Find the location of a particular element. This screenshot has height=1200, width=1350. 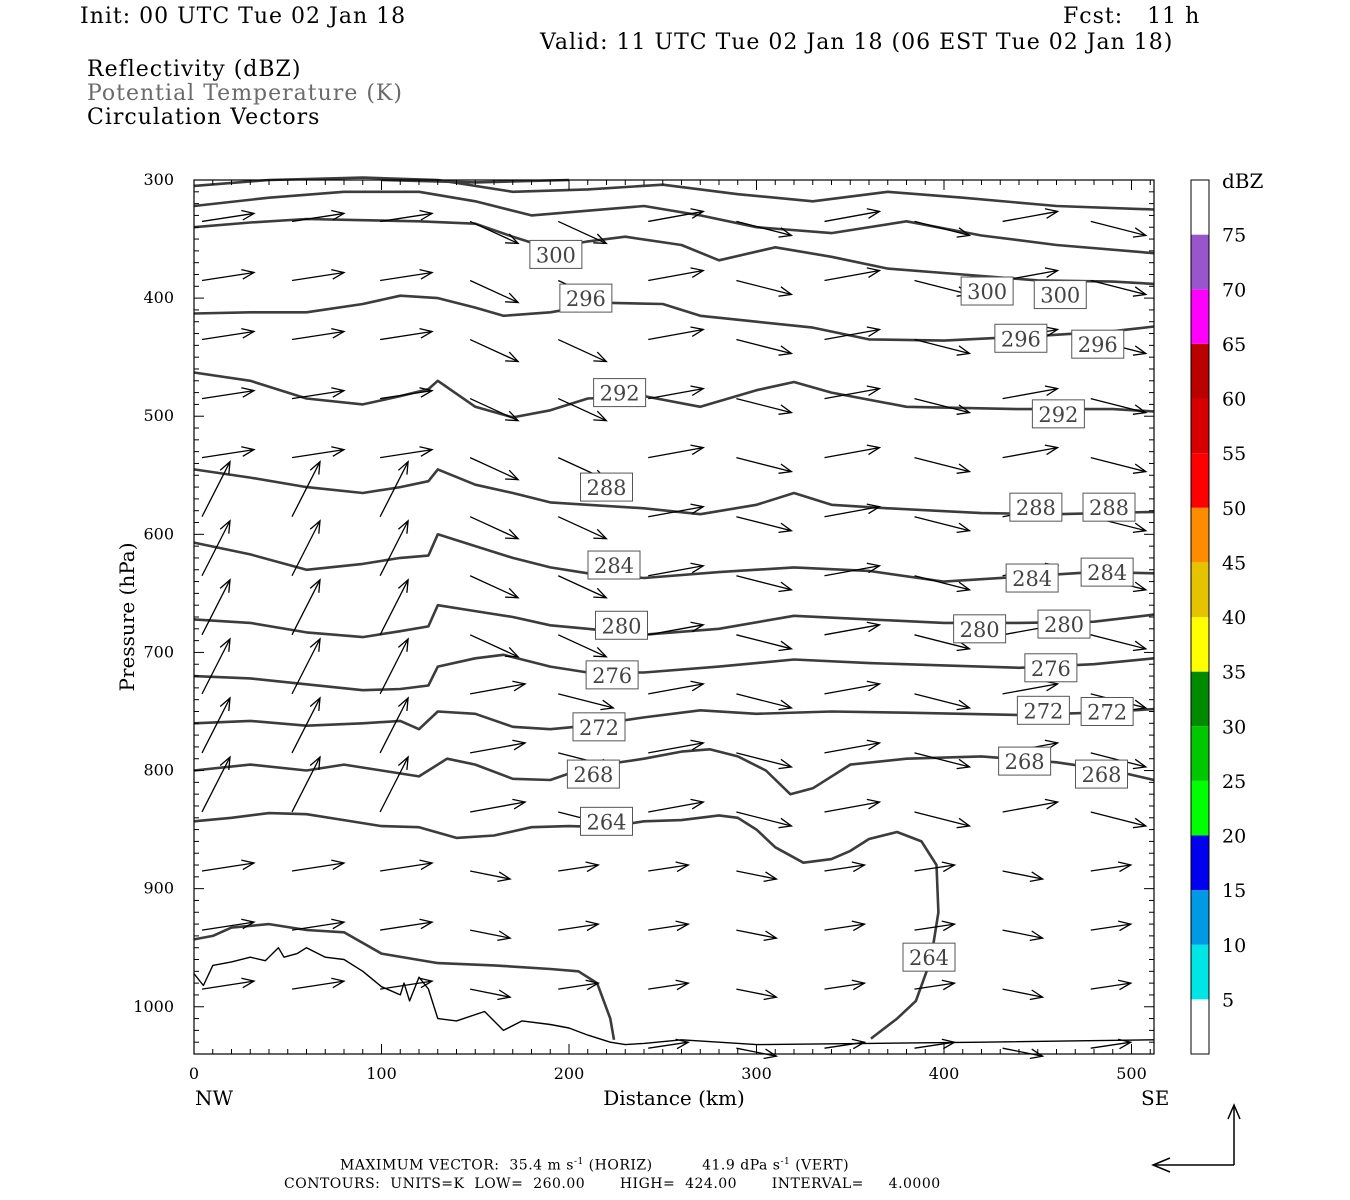

colorbar-label: 60 is located at coordinates (1234, 400).